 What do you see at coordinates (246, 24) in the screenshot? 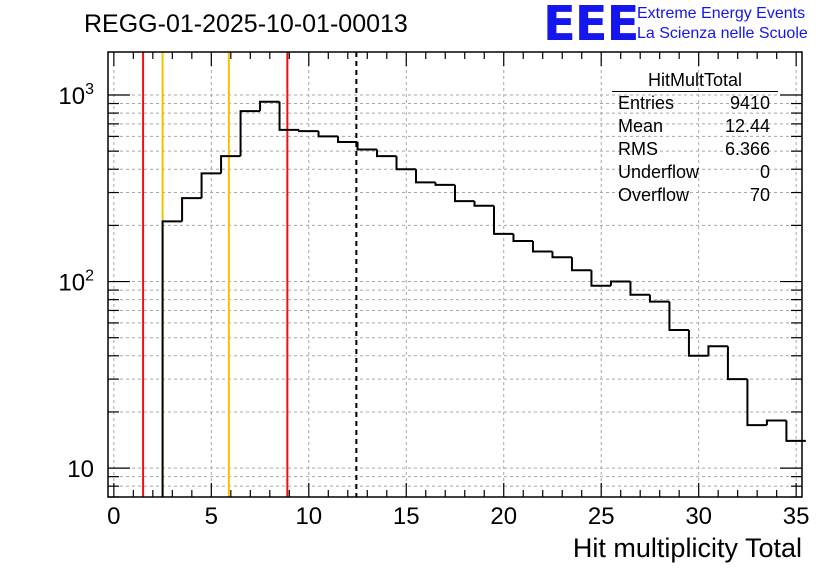
I see `chart-title: REGG-01-2025-10-01-00013` at bounding box center [246, 24].